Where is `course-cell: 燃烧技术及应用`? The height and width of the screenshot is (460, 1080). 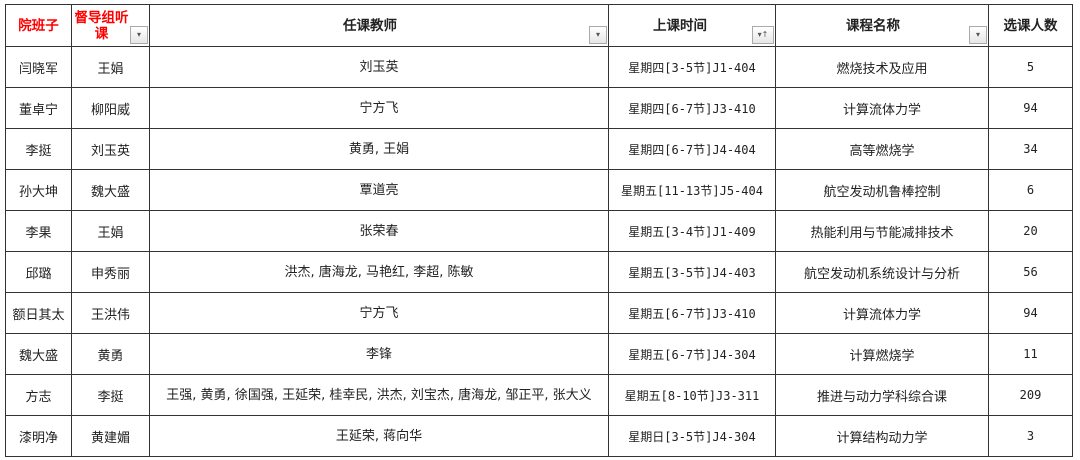
course-cell: 燃烧技术及应用 is located at coordinates (882, 67).